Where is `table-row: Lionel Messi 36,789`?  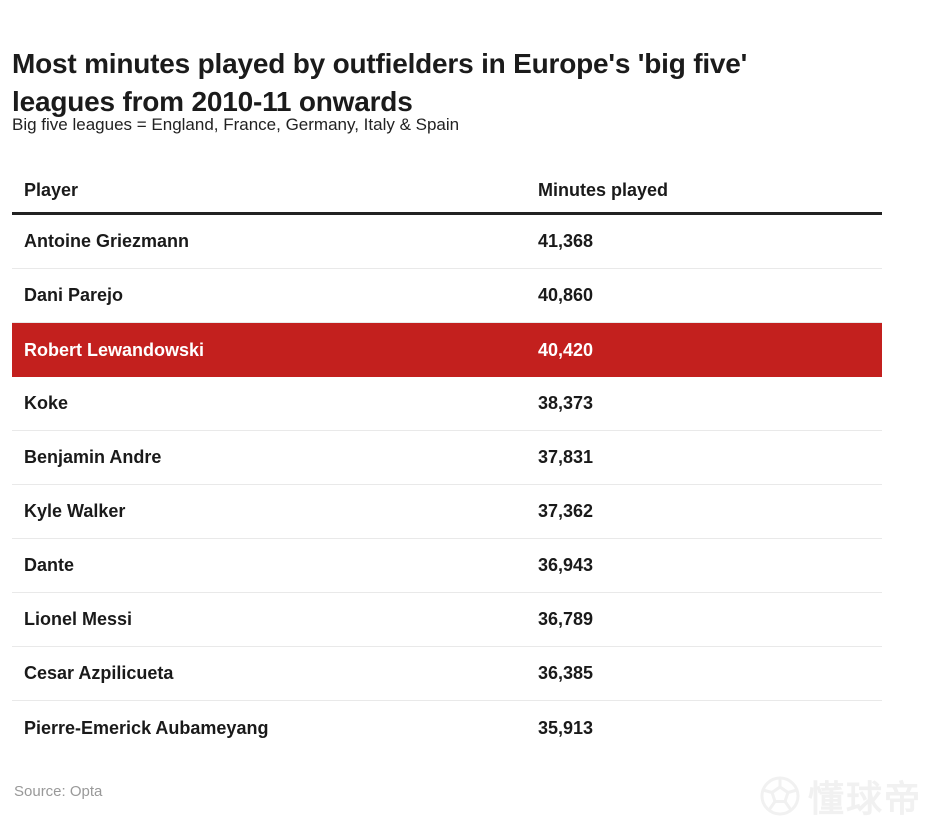 table-row: Lionel Messi 36,789 is located at coordinates (447, 620).